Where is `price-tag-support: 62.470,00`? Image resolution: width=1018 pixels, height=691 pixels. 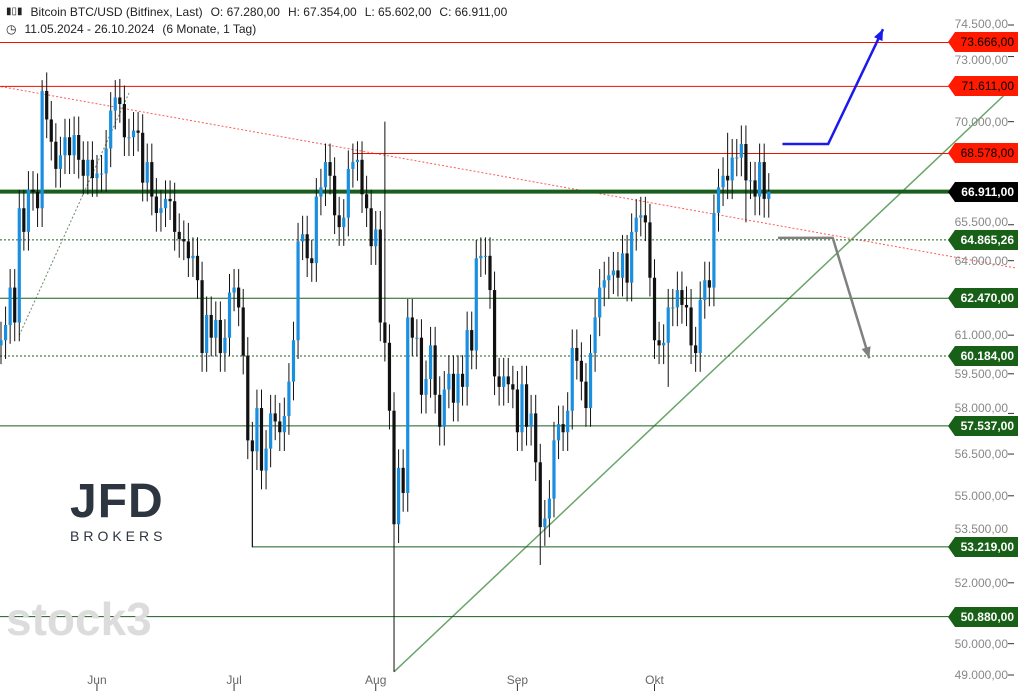
price-tag-support: 62.470,00 is located at coordinates (983, 298).